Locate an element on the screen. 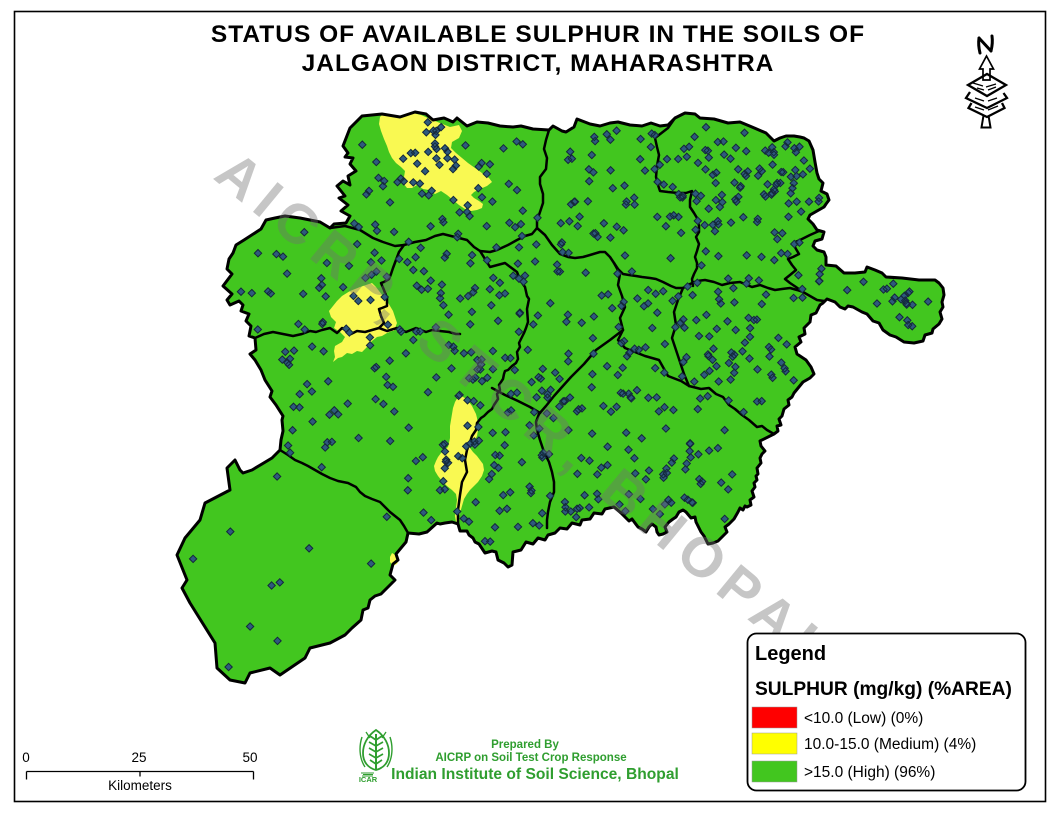 This screenshot has width=1056, height=821. svg-text: <10.0 (Low) (0%) is located at coordinates (863, 718).